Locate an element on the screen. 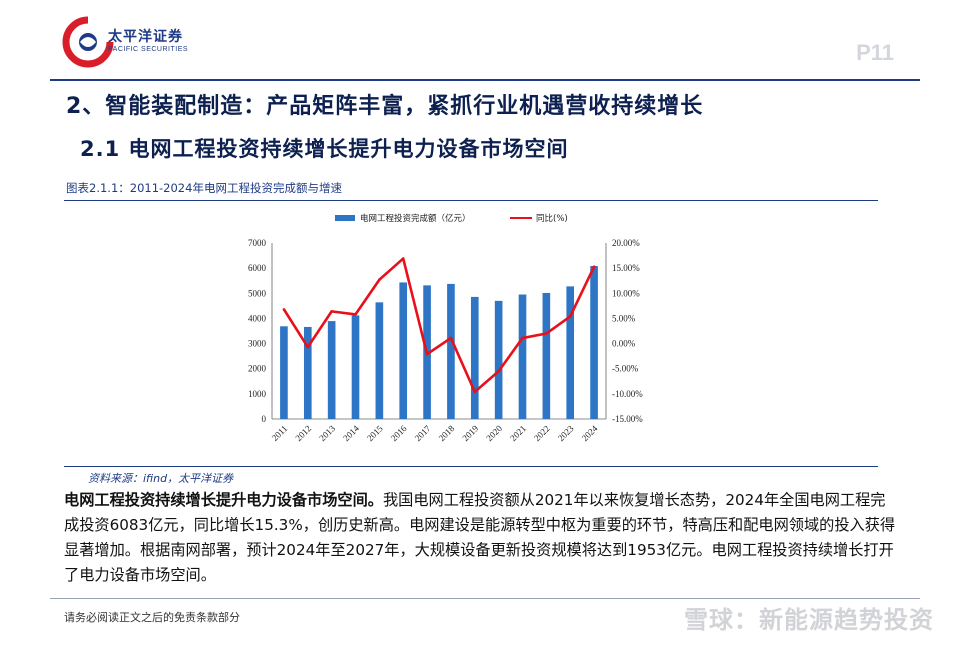  y-left-tick-label: 0 is located at coordinates (264, 419).